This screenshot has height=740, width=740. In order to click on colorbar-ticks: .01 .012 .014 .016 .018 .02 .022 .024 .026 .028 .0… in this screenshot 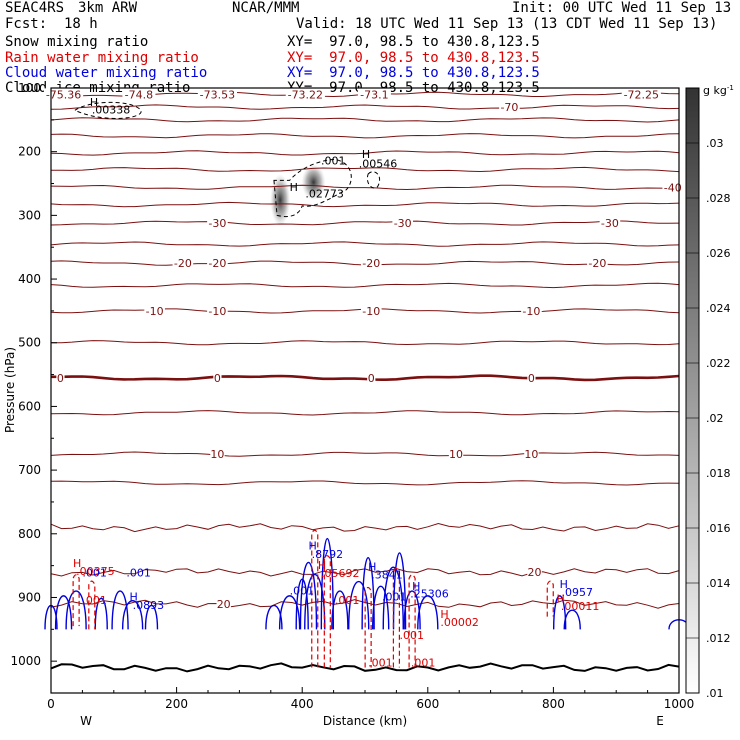, I will do `click(708, 418)`.